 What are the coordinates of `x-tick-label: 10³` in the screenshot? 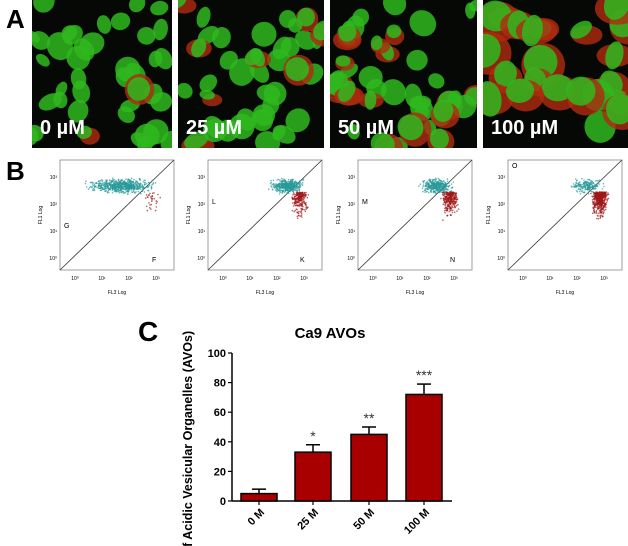 It's located at (604, 279).